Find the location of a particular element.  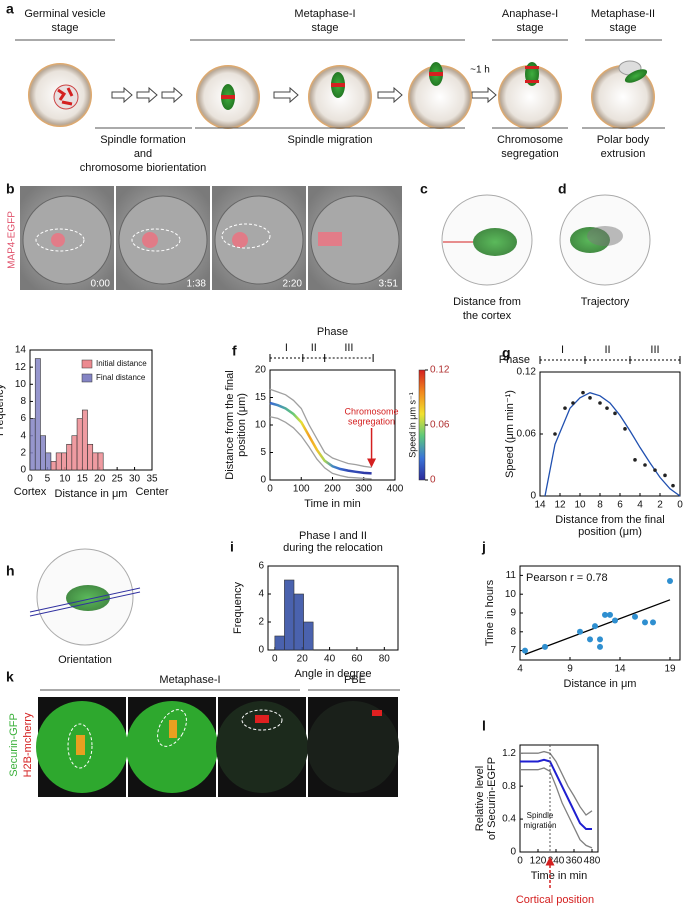

panel-d: Trajectory is located at coordinates (605, 251).